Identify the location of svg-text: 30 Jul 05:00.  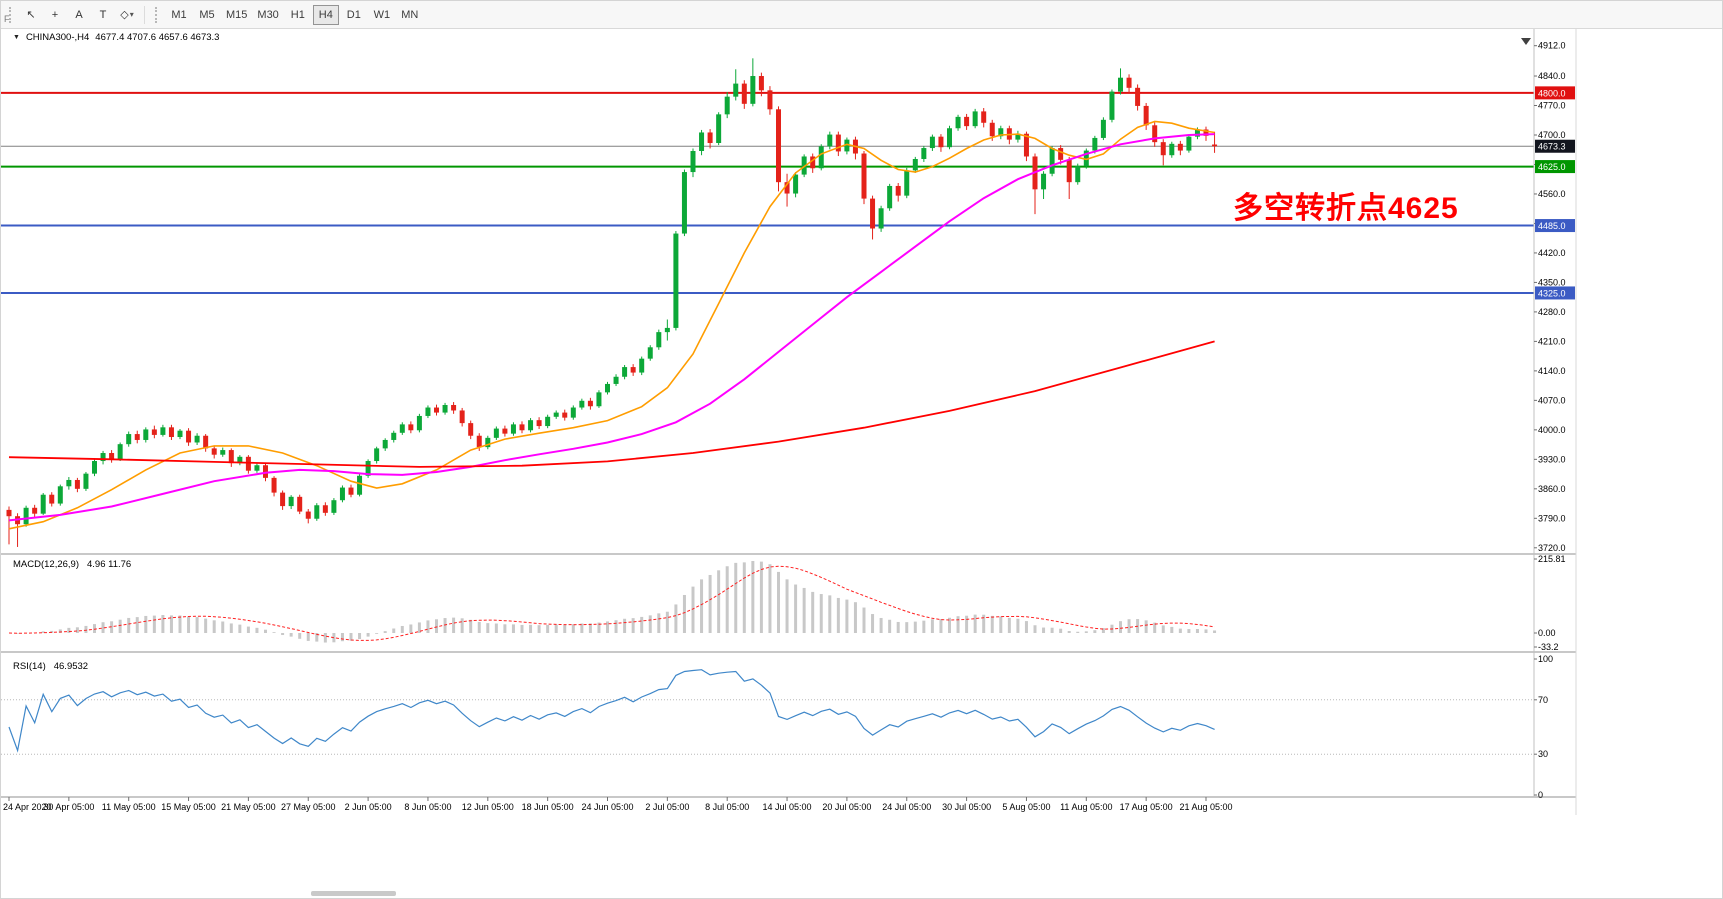
(966, 807).